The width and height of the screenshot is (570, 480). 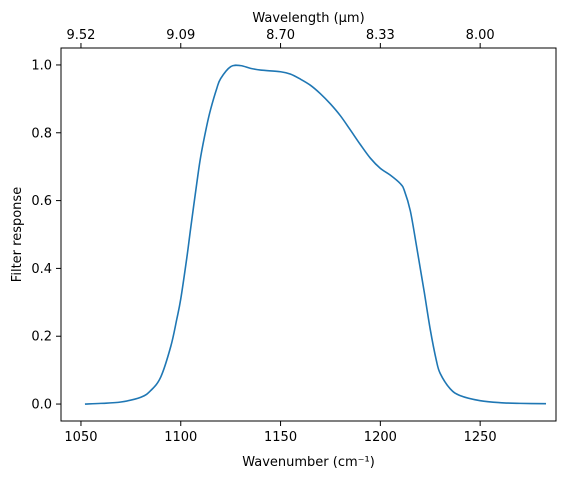 What do you see at coordinates (41, 337) in the screenshot?
I see `y-tick-label: 0.2` at bounding box center [41, 337].